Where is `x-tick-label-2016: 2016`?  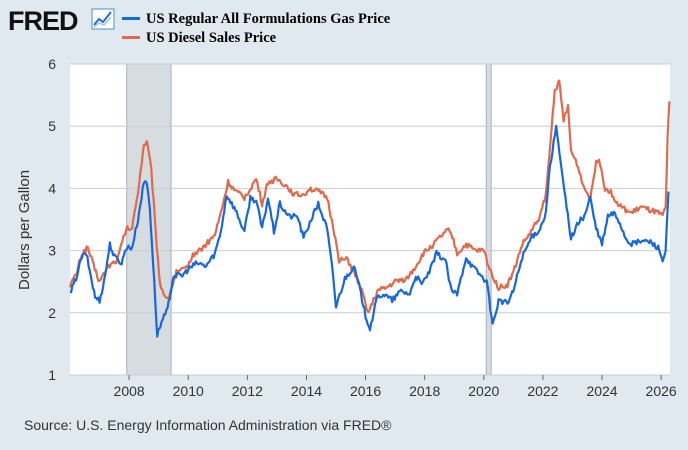
x-tick-label-2016: 2016 is located at coordinates (365, 391).